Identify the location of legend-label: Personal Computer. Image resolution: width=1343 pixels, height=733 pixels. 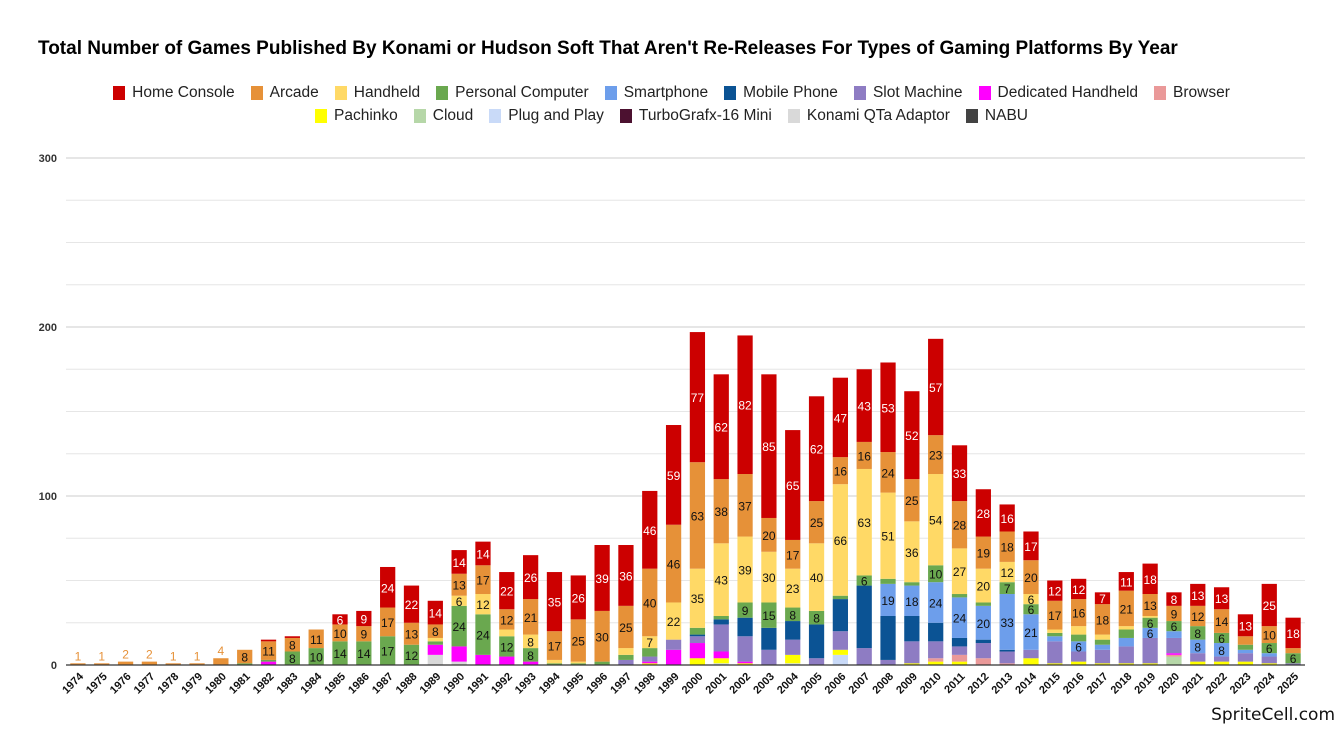
(522, 92).